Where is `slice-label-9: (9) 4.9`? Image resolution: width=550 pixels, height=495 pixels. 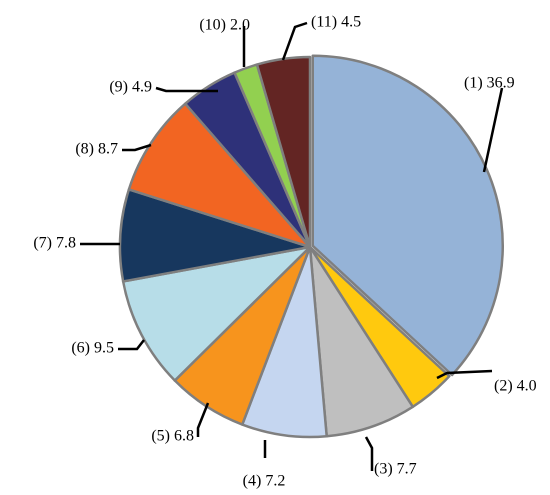
slice-label-9: (9) 4.9 is located at coordinates (130, 87).